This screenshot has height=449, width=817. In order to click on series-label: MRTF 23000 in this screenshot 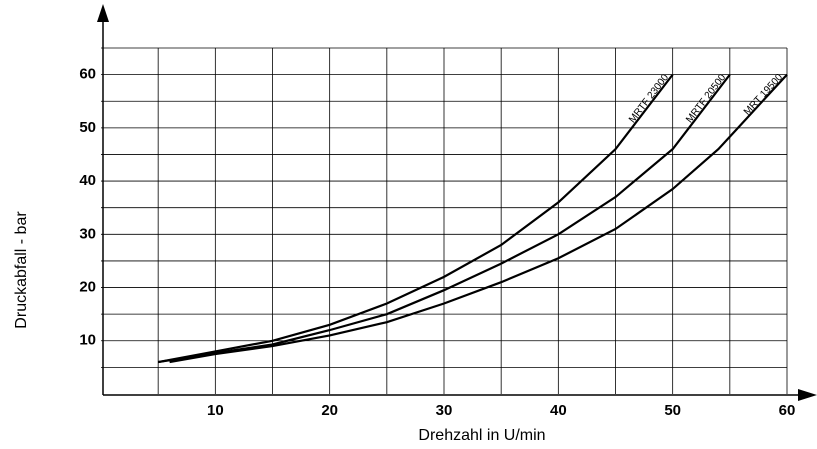, I will do `click(649, 98)`.